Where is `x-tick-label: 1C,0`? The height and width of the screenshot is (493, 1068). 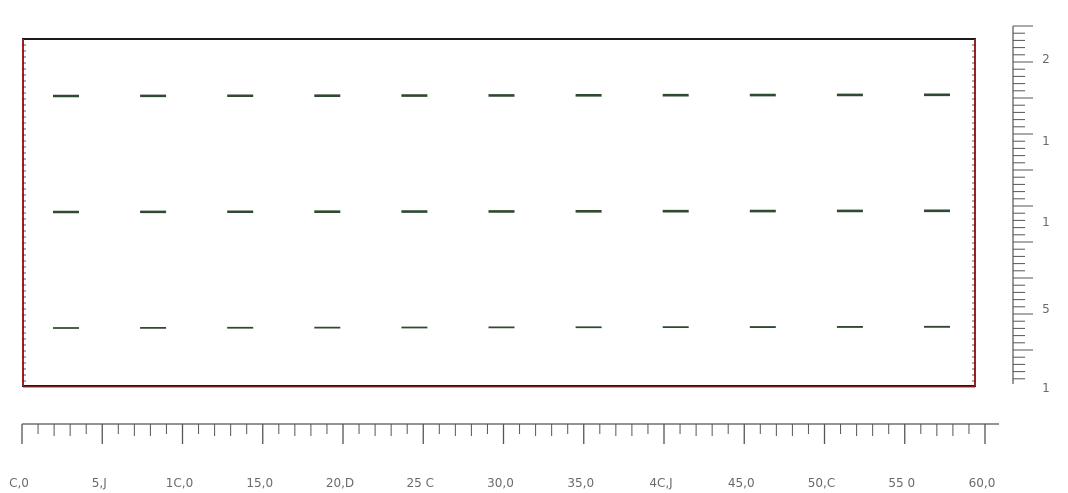
x-tick-label: 1C,0 is located at coordinates (179, 483).